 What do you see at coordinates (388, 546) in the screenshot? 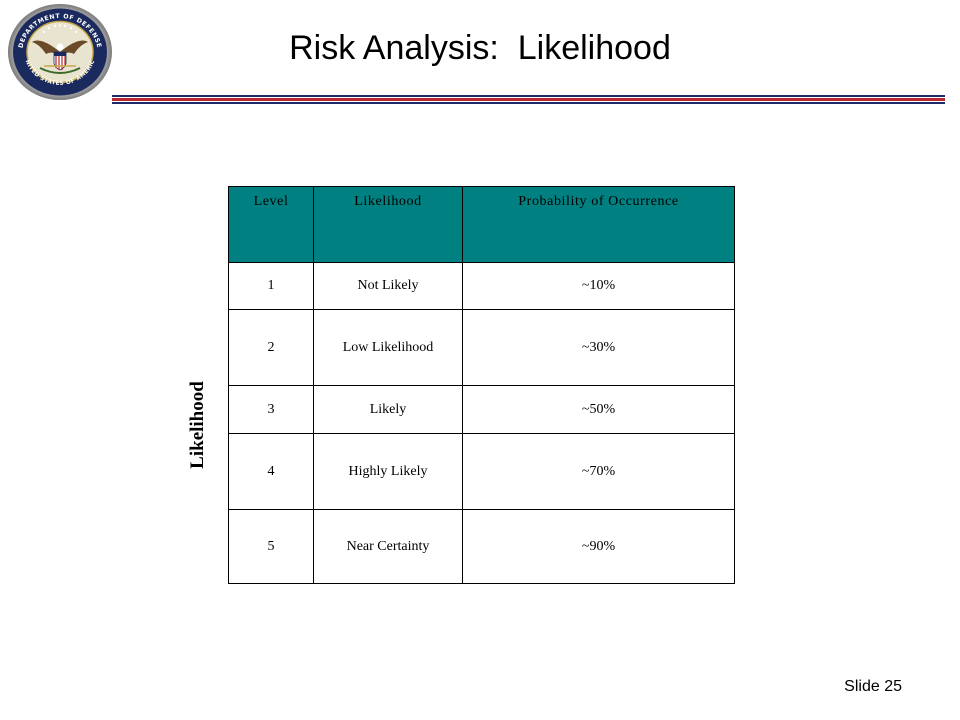
I see `likelihood-cell: Near Certainty` at bounding box center [388, 546].